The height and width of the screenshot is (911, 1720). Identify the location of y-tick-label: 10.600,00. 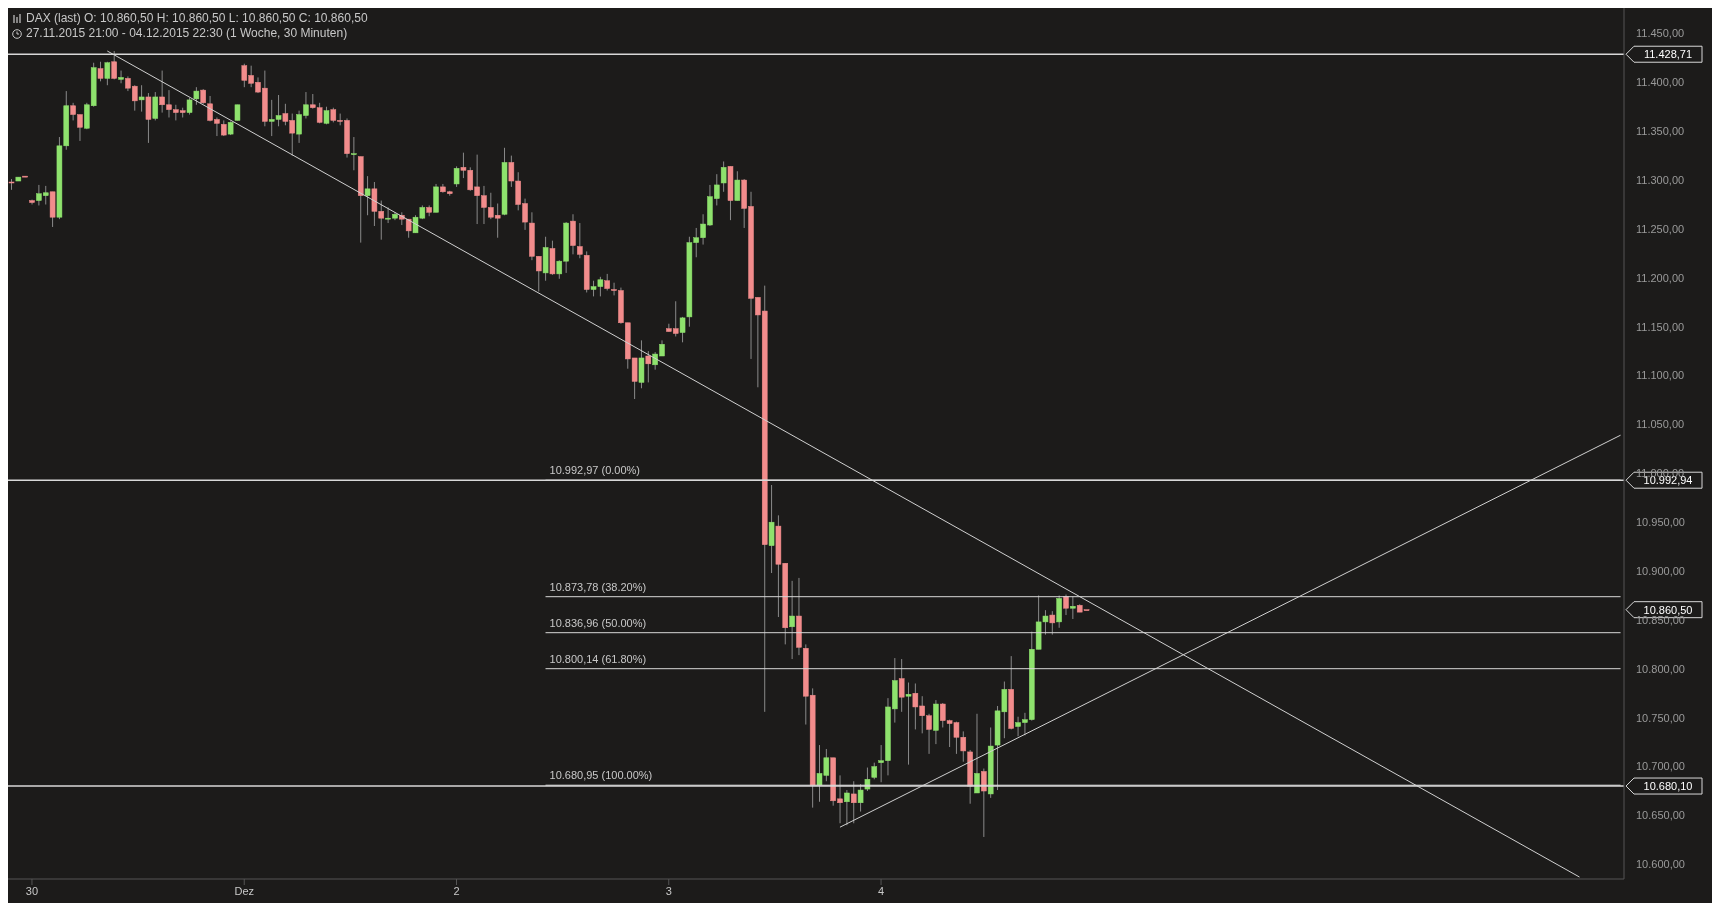
(1660, 864).